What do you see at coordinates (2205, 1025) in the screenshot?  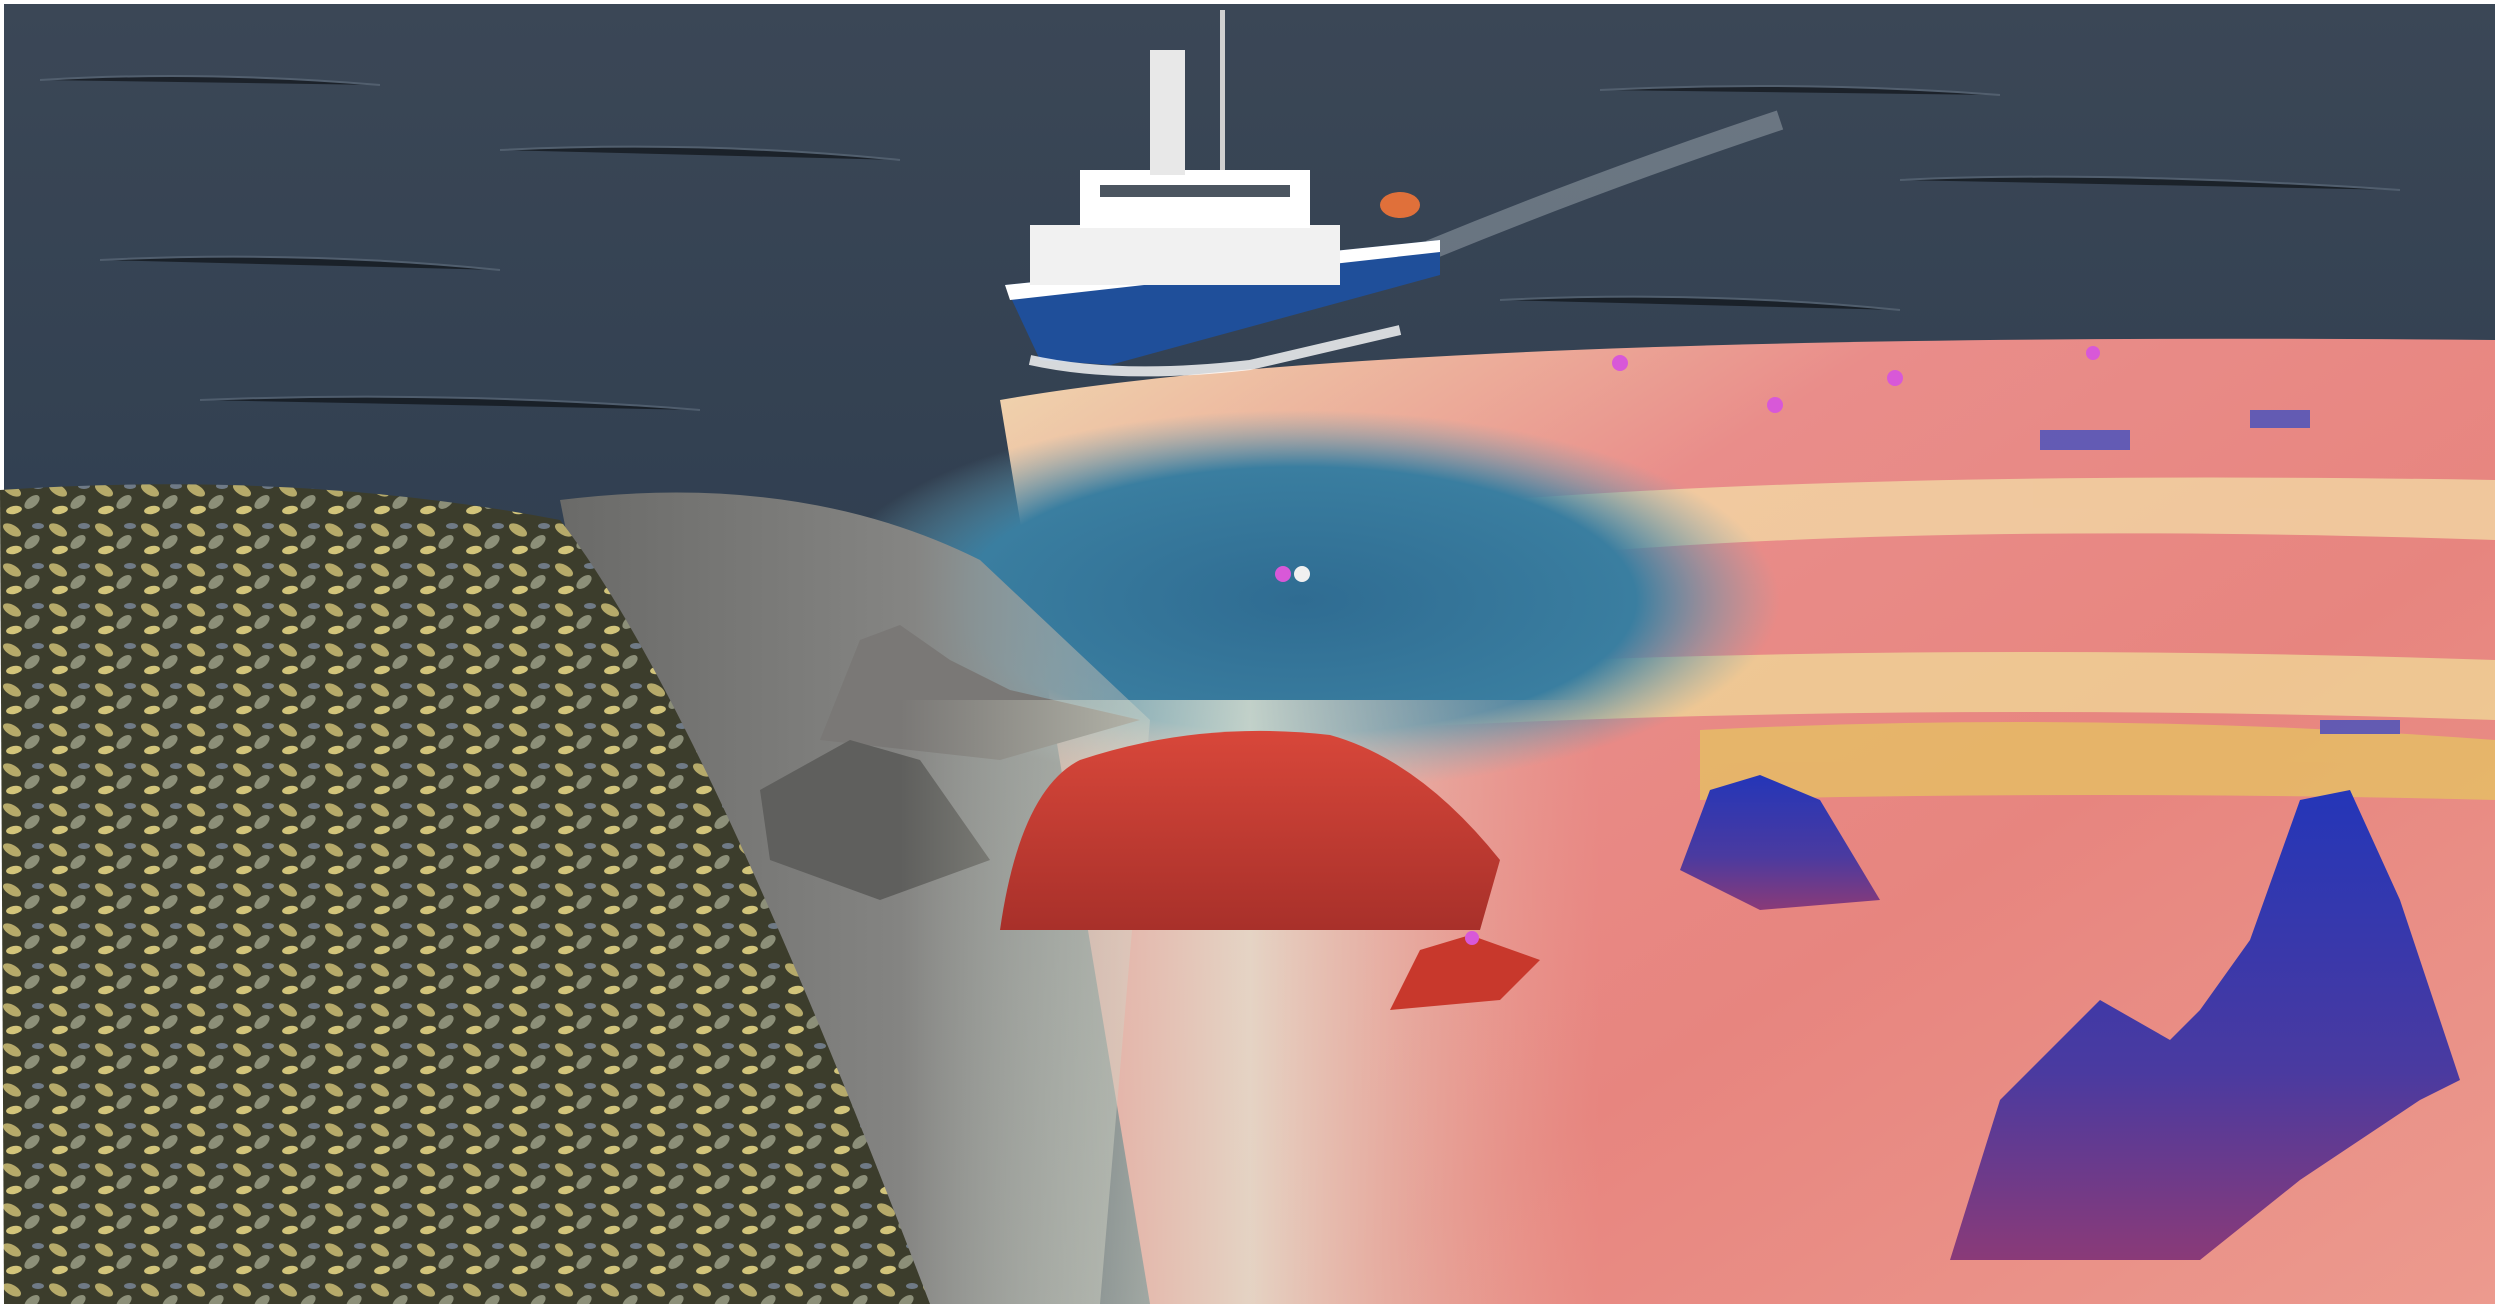 I see `blue-ridge` at bounding box center [2205, 1025].